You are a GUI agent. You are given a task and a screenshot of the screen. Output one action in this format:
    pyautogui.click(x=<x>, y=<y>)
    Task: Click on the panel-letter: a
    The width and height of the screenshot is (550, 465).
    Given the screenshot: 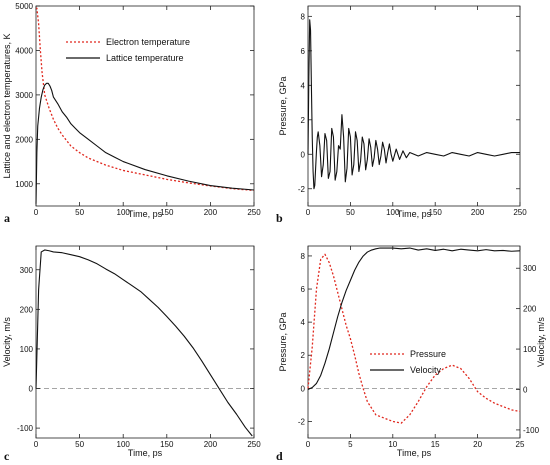 What is the action you would take?
    pyautogui.click(x=7, y=218)
    